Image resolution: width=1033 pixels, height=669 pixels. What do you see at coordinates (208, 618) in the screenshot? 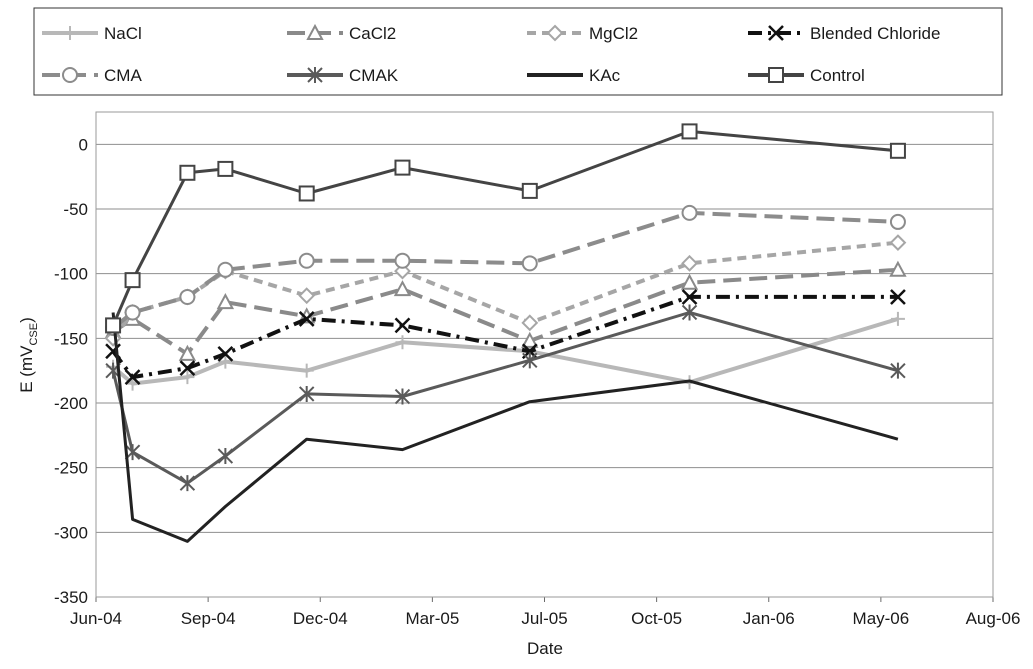
I see `x-tick-label: Sep-04` at bounding box center [208, 618].